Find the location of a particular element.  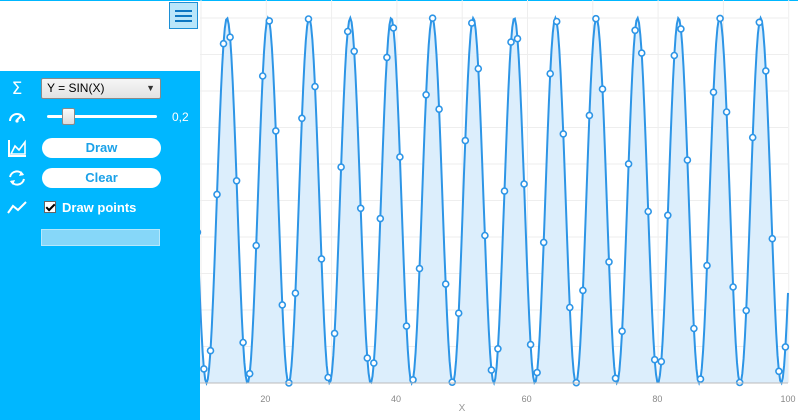

step-slider-thumb is located at coordinates (68, 116).